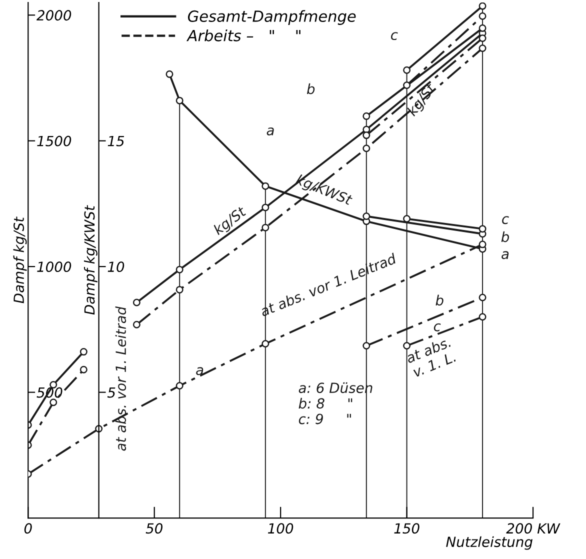  Describe the element at coordinates (116, 141) in the screenshot. I see `y2-tick-label: 15` at that location.